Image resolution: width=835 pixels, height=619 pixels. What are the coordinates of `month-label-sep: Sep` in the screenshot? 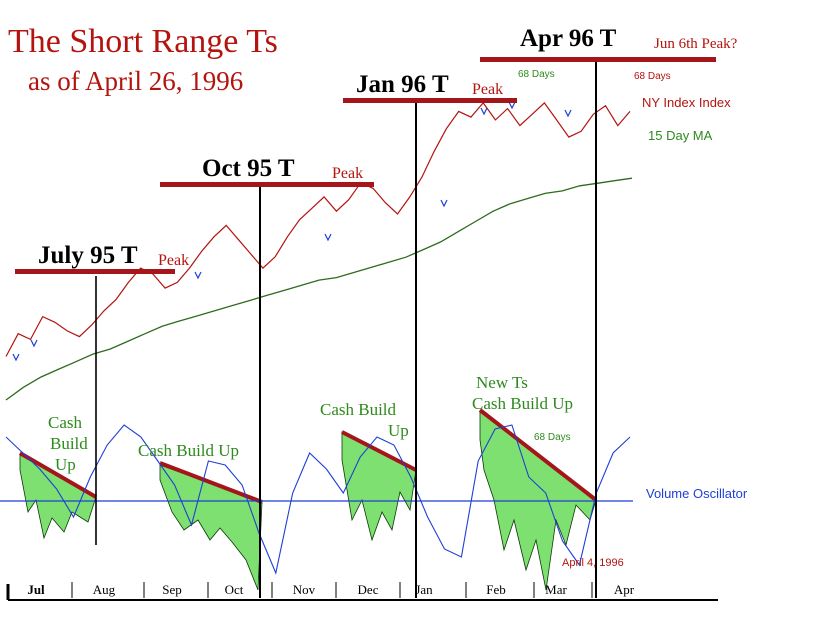 It's located at (172, 589).